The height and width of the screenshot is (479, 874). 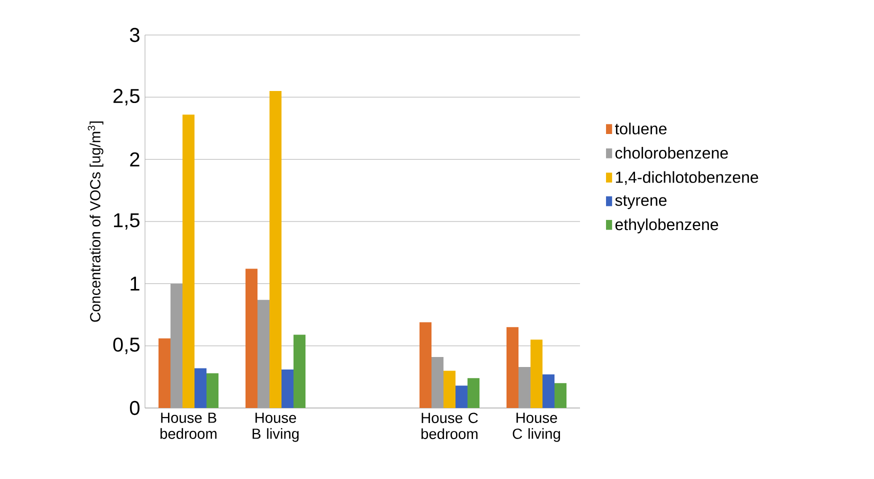 What do you see at coordinates (666, 226) in the screenshot?
I see `legend-label: ethylobenzene` at bounding box center [666, 226].